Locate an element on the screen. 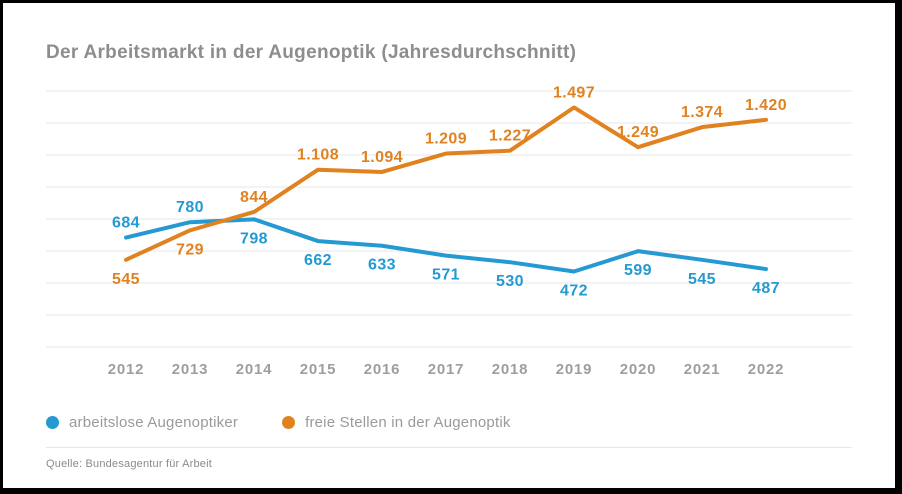 The height and width of the screenshot is (494, 902). legend-item-freie-stellen: freie Stellen in der Augenoptik is located at coordinates (396, 422).